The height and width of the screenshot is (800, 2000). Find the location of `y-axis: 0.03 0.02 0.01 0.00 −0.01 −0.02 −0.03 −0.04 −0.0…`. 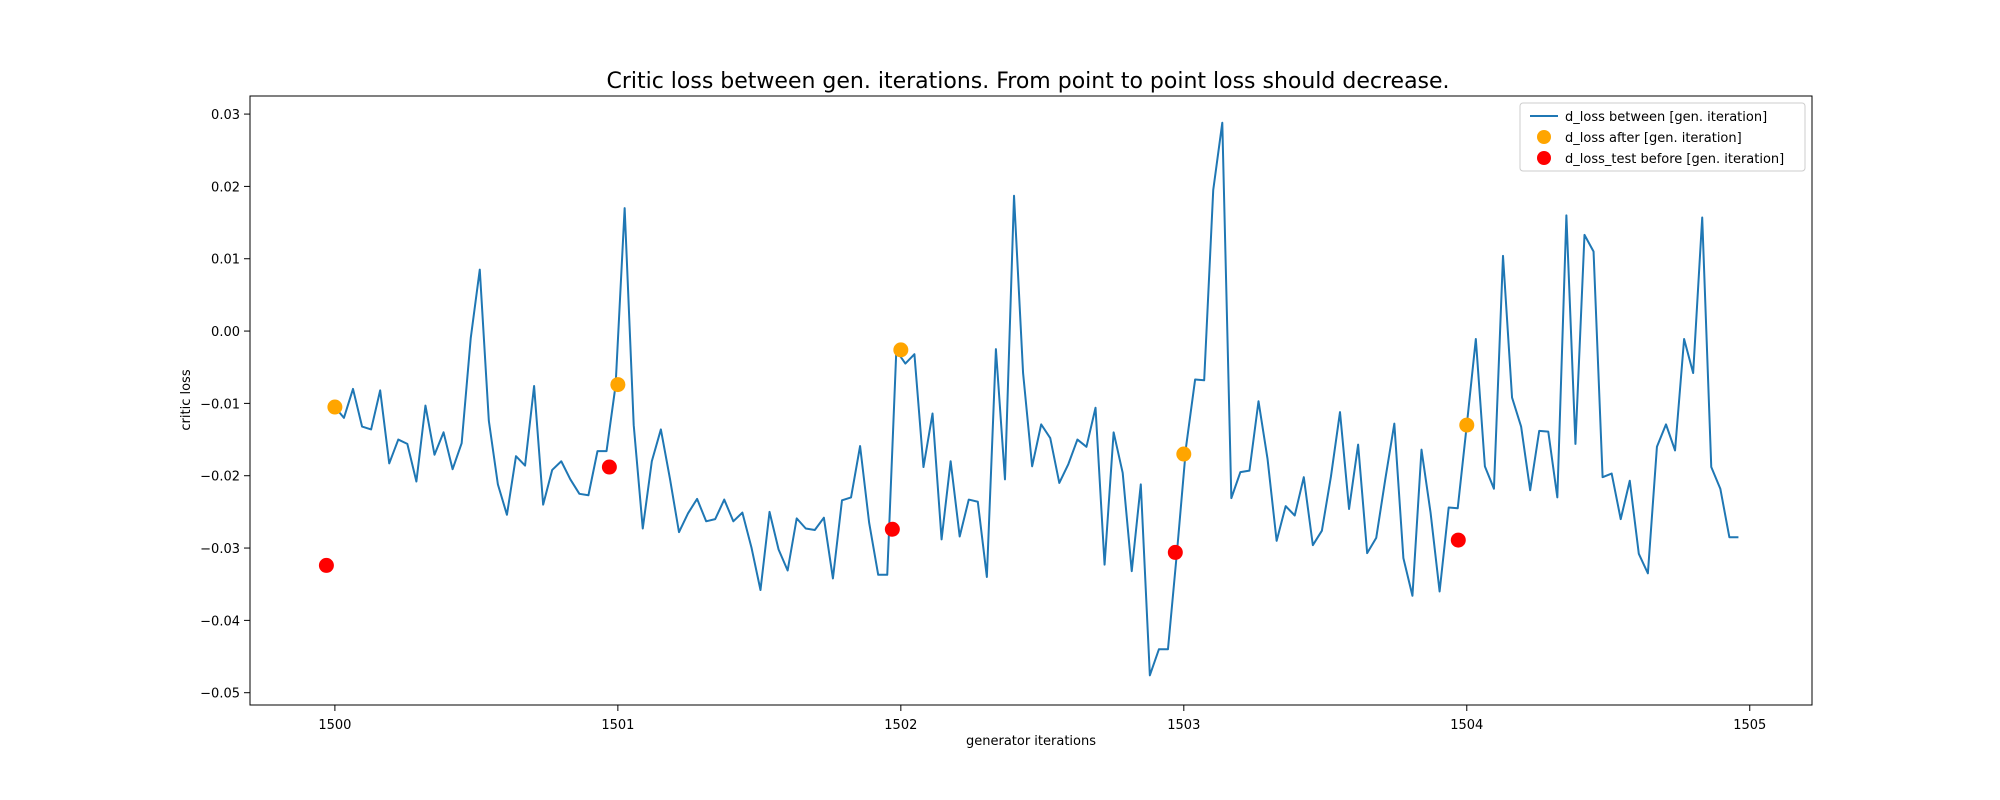

y-axis: 0.03 0.02 0.01 0.00 −0.01 −0.02 −0.03 −0.04 −0.0… is located at coordinates (225, 405).